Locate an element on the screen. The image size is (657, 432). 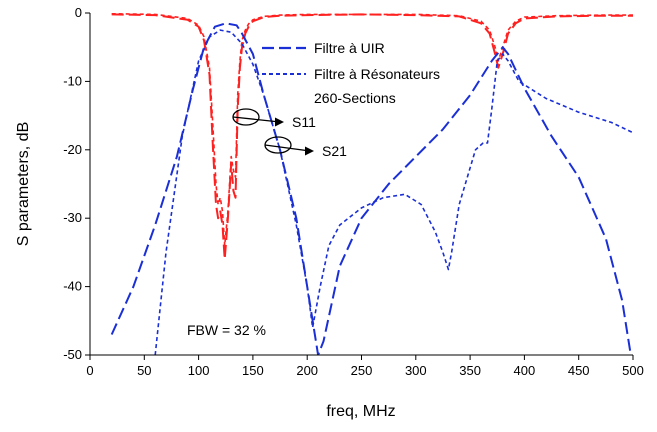
x-tick-label: 400 is located at coordinates (525, 370).